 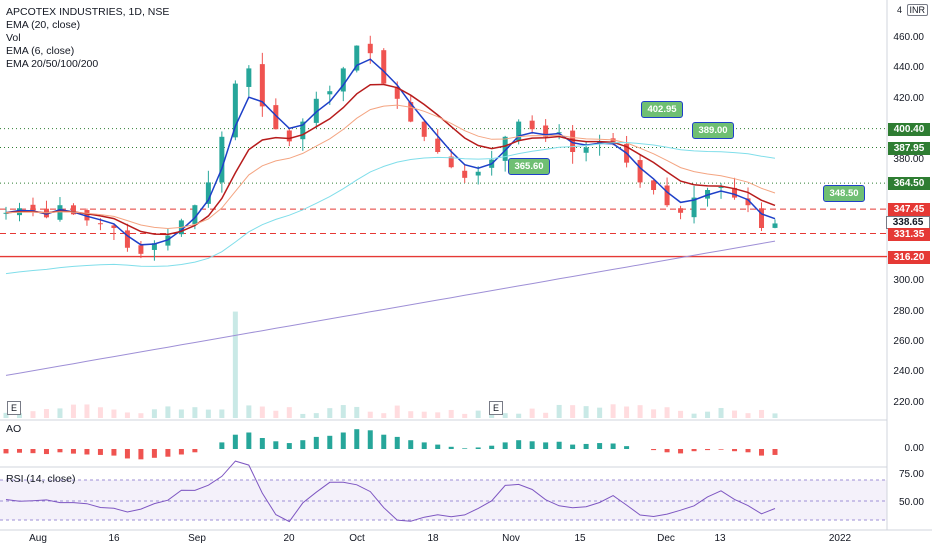 I want to click on time-axis-label: Aug, so click(x=38, y=538).